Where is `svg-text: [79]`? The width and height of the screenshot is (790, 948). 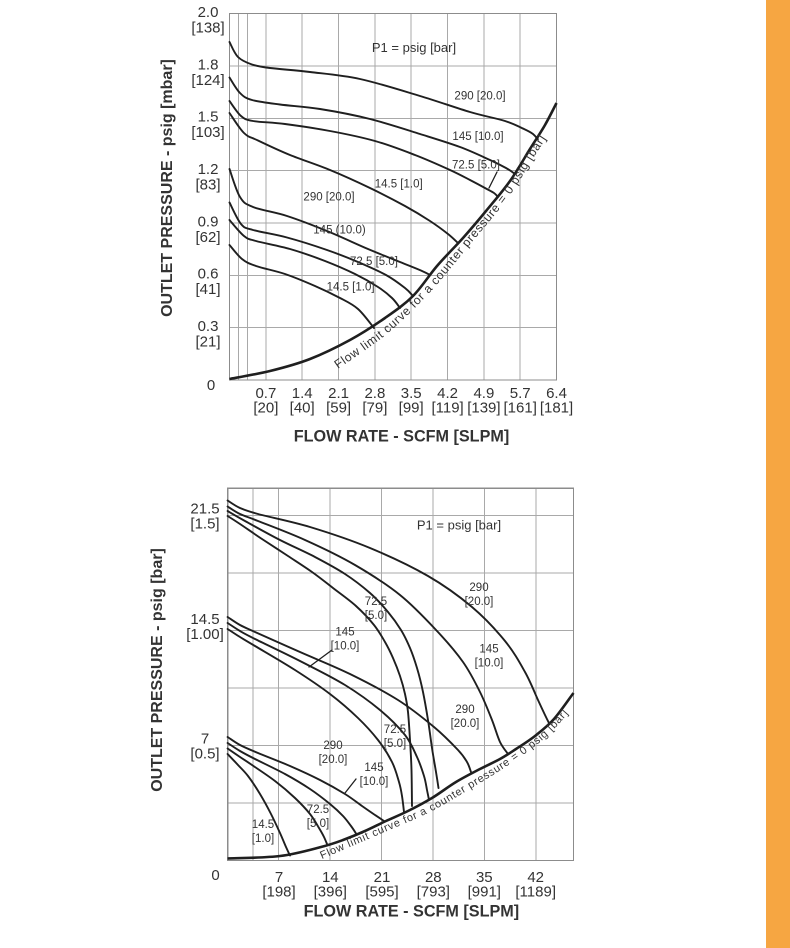
svg-text: [79] is located at coordinates (374, 407).